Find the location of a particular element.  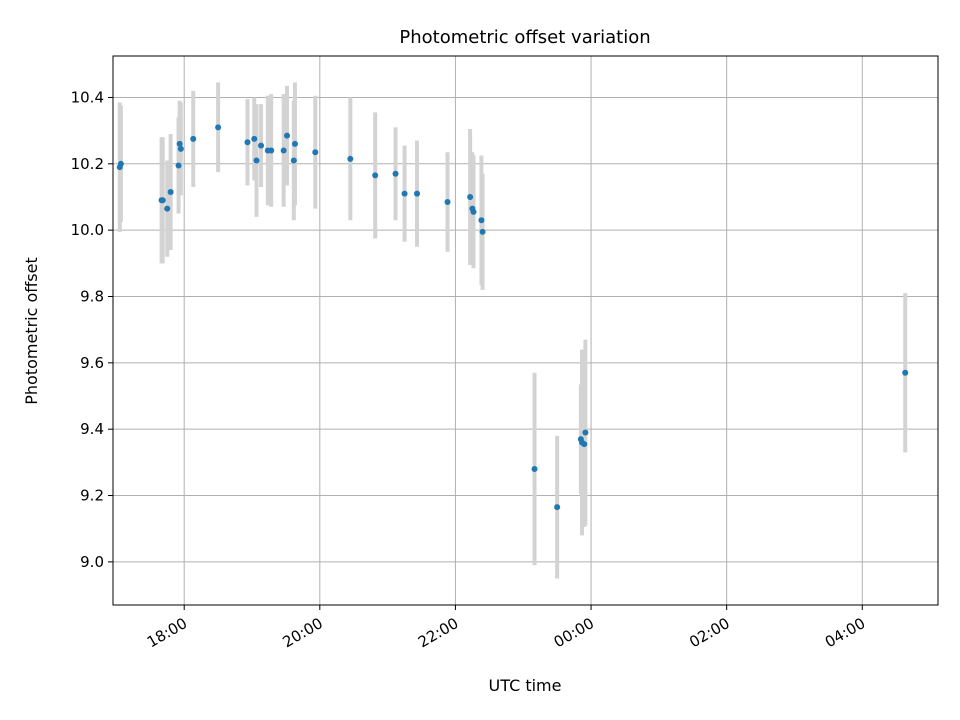

y-tick-label: 10.0 is located at coordinates (87, 230).